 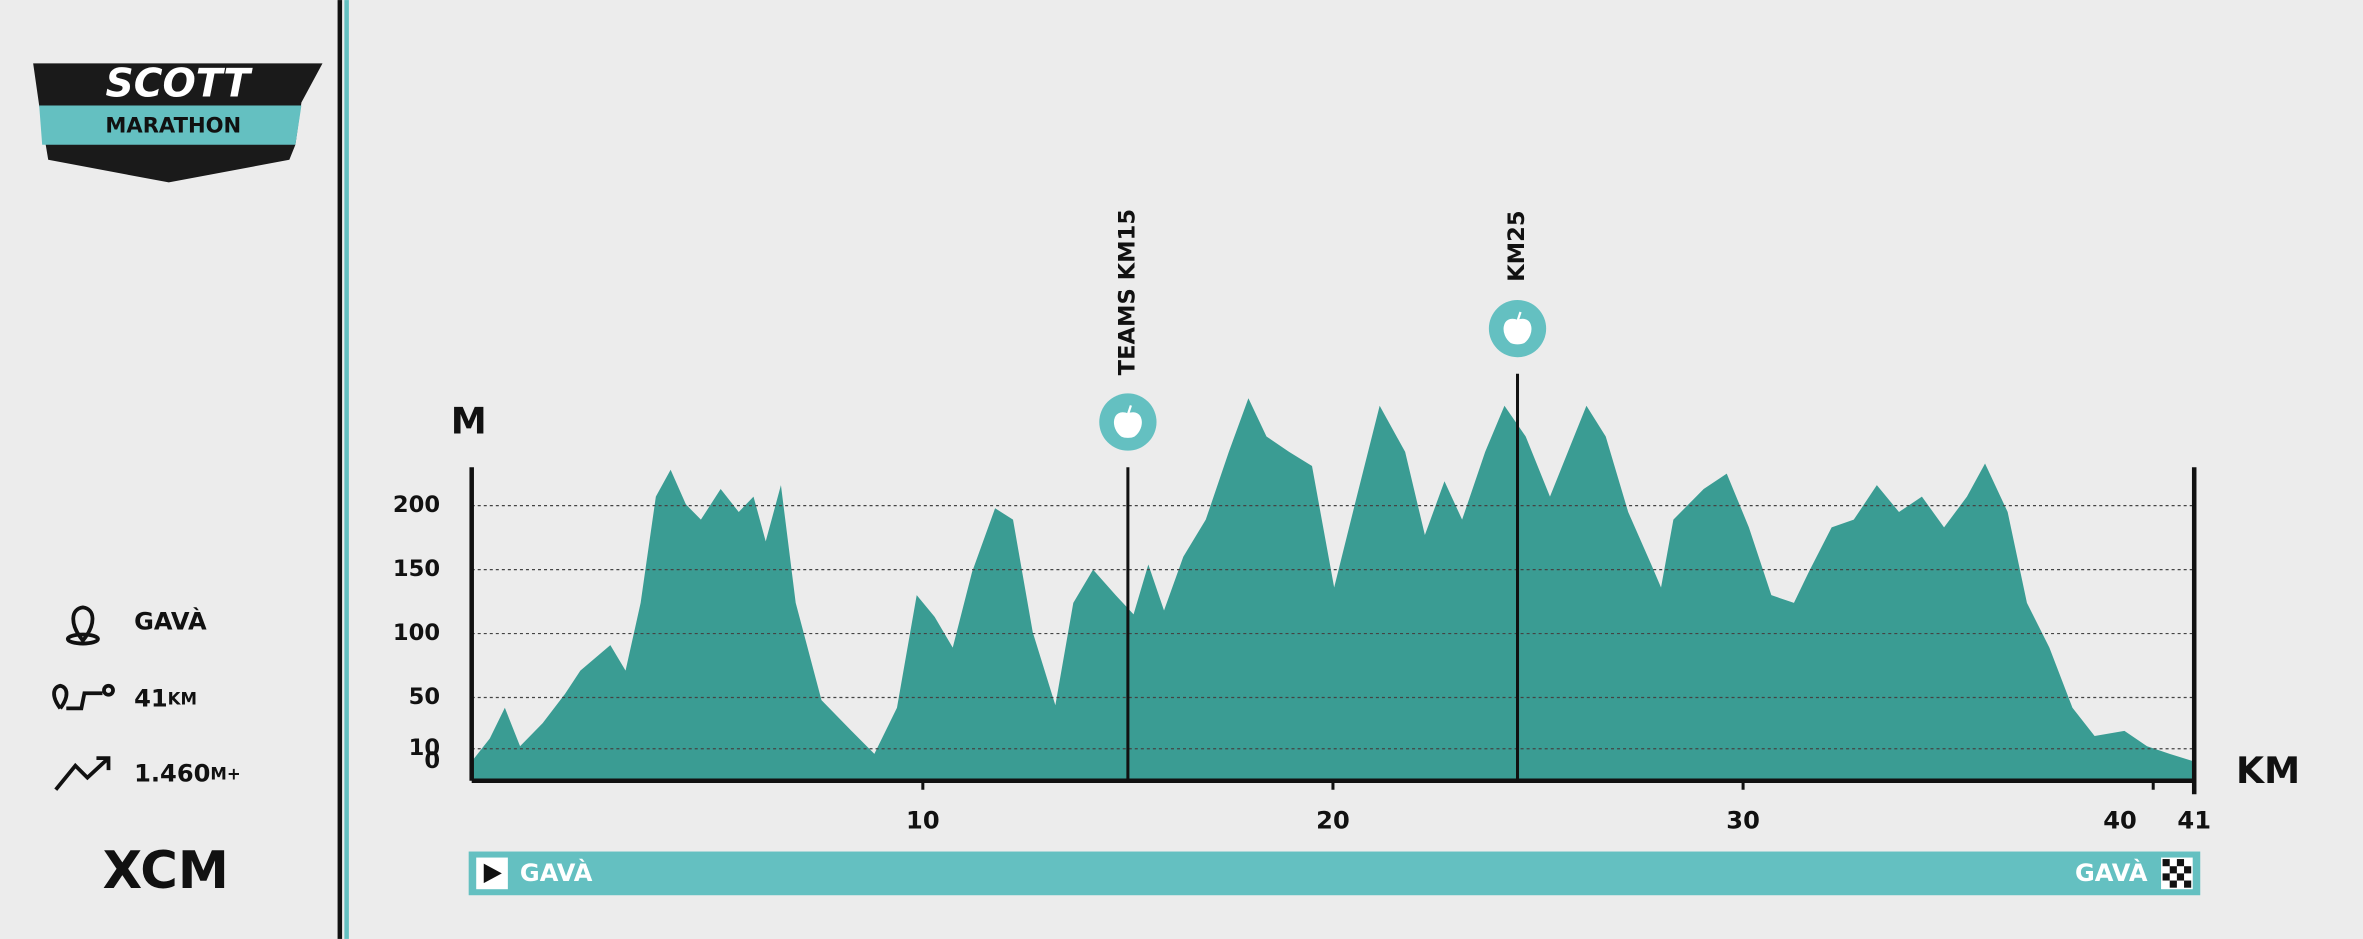 I want to click on climb-icon, so click(x=82, y=773).